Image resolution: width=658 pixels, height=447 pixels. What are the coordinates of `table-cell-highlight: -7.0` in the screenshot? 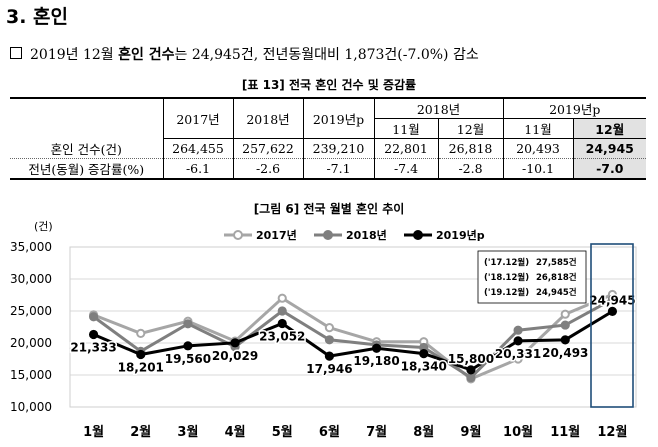 It's located at (609, 169).